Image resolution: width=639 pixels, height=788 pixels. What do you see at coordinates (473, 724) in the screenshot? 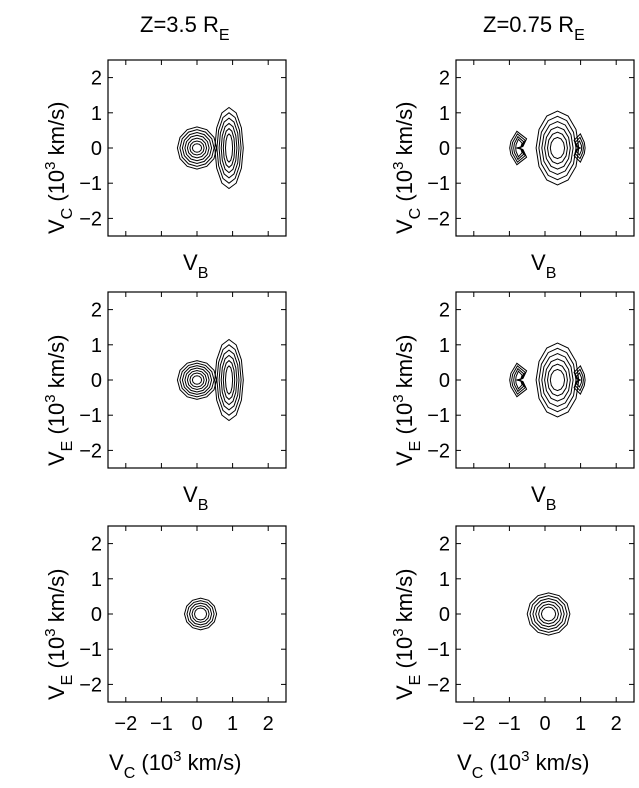
I see `xtick-label: −2` at bounding box center [473, 724].